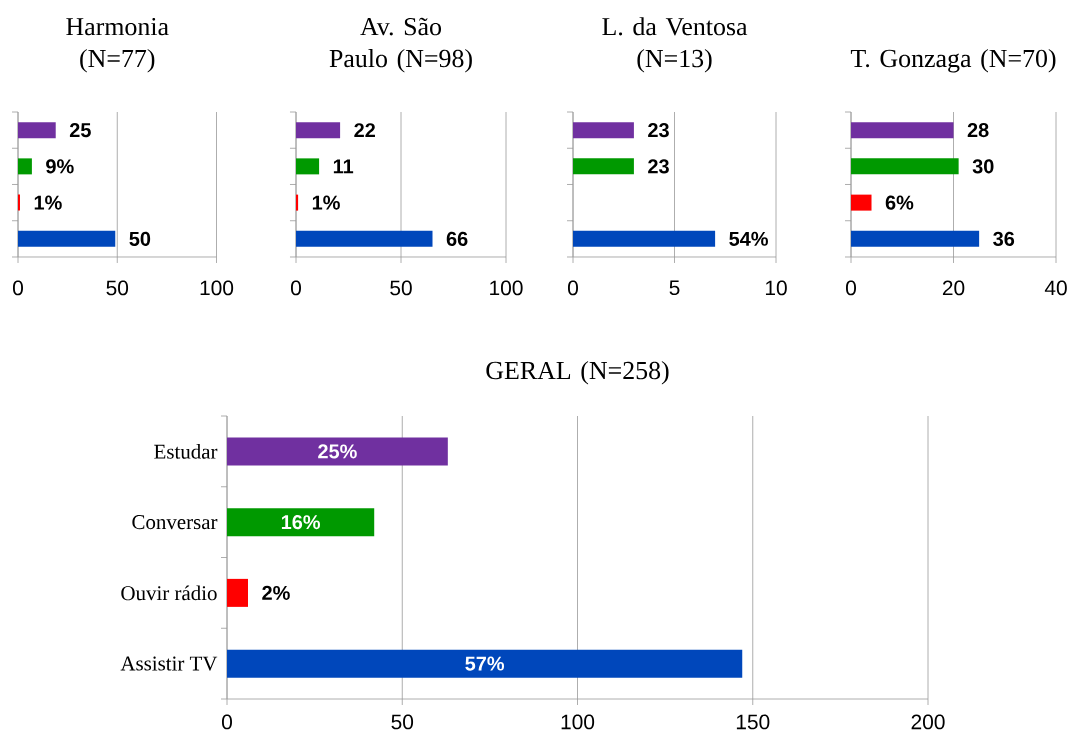 This screenshot has width=1071, height=742. Describe the element at coordinates (276, 592) in the screenshot. I see `annotation: 2%` at that location.